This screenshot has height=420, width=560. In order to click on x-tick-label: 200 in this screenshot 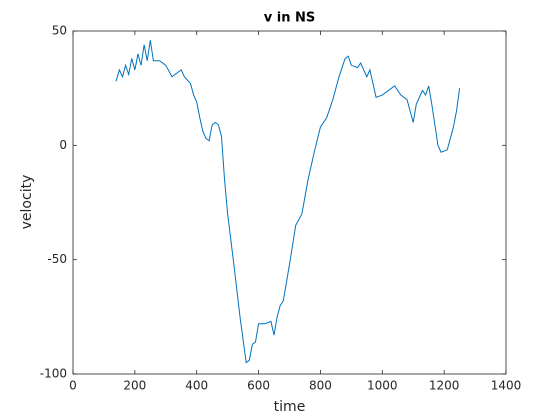, I will do `click(134, 386)`.